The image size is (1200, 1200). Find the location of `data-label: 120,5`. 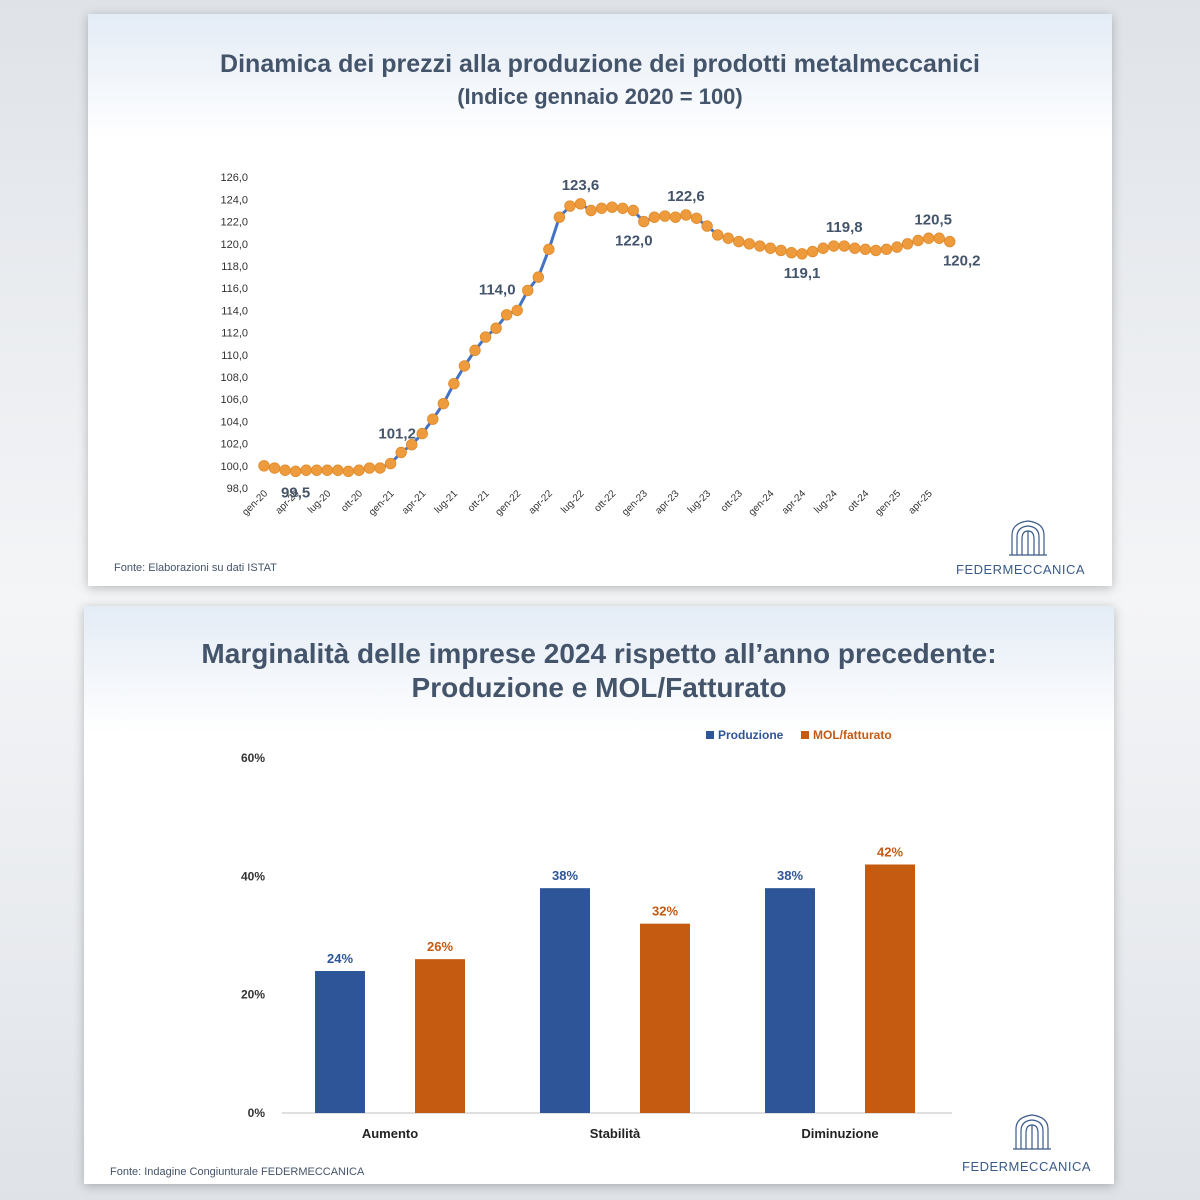

data-label: 120,5 is located at coordinates (933, 219).